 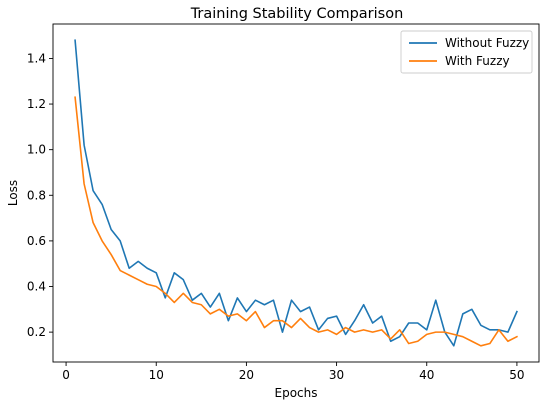 I want to click on legend: Without Fuzzy With Fuzzy, so click(x=466, y=52).